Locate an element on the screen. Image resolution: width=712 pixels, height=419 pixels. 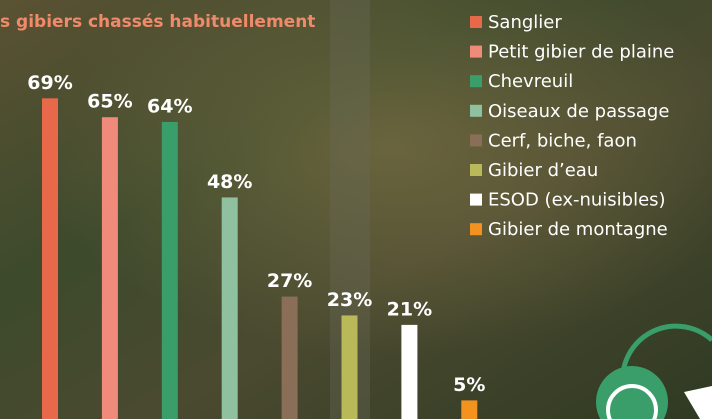
chart-title: s gibiers chassés habituellement is located at coordinates (157, 22).